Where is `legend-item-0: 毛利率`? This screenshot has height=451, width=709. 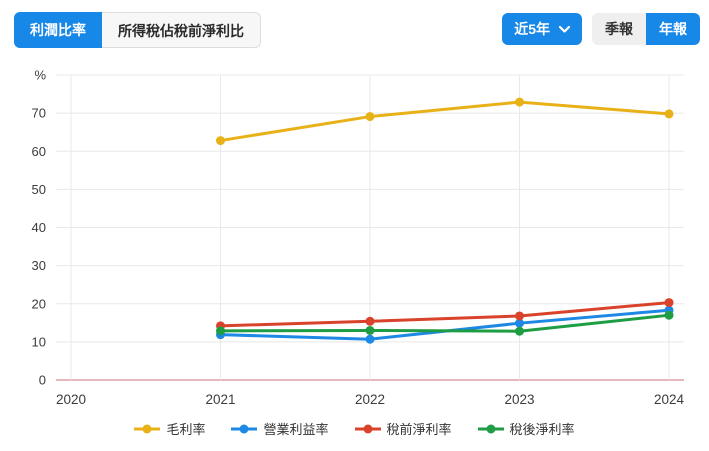 legend-item-0: 毛利率 is located at coordinates (169, 428).